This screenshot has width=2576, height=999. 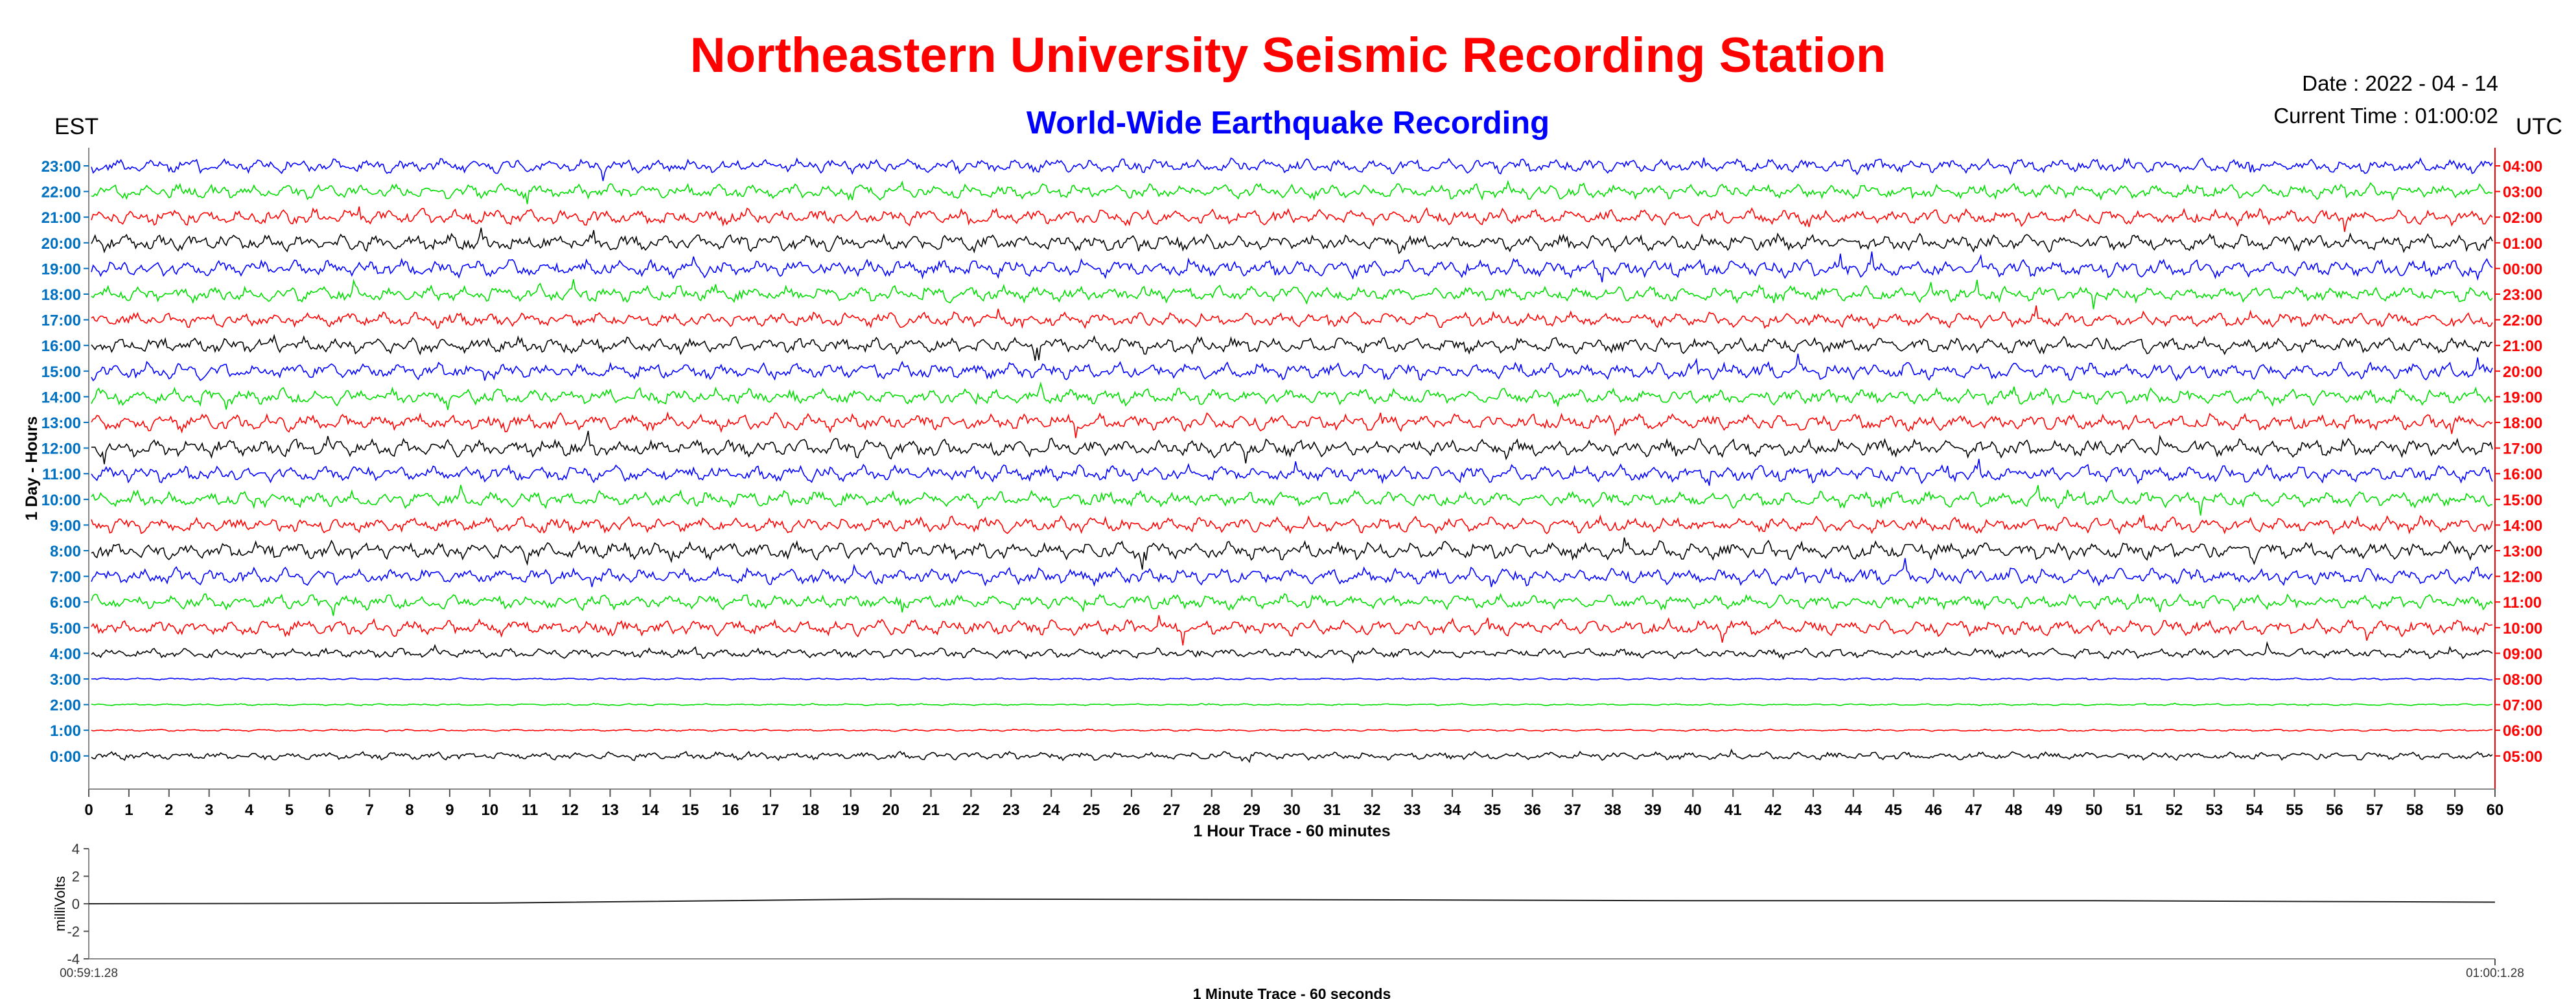 What do you see at coordinates (2522, 321) in the screenshot?
I see `right-tick-label: 22:00` at bounding box center [2522, 321].